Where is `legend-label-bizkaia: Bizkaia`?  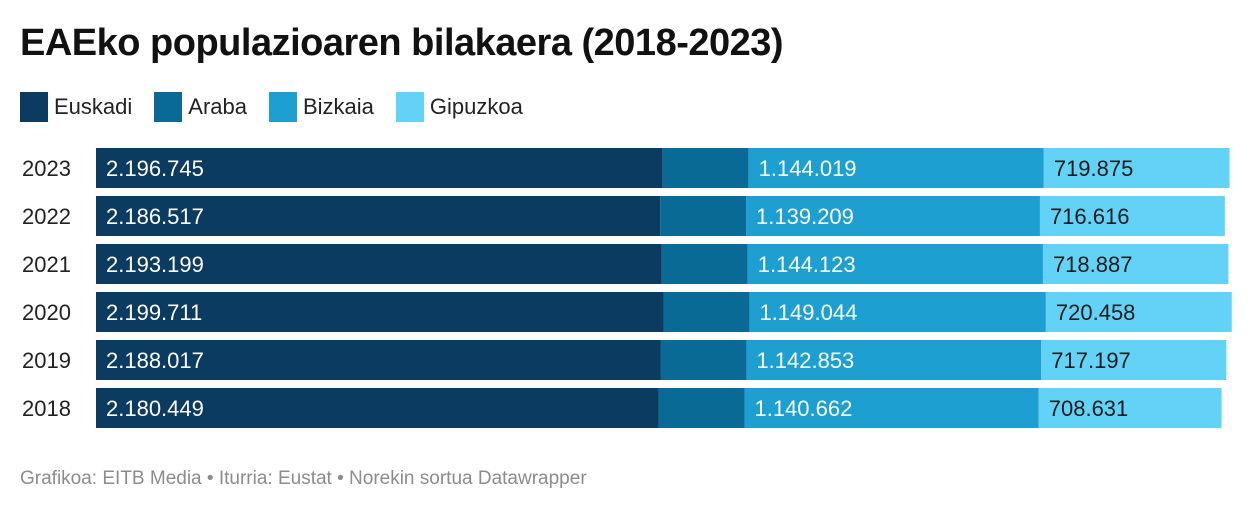
legend-label-bizkaia: Bizkaia is located at coordinates (338, 106).